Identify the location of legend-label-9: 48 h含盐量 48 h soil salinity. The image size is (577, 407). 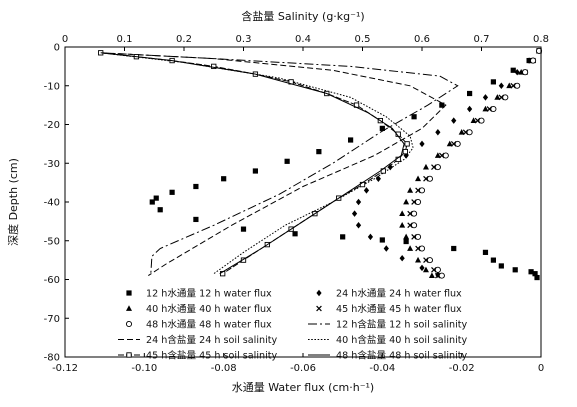
(402, 355).